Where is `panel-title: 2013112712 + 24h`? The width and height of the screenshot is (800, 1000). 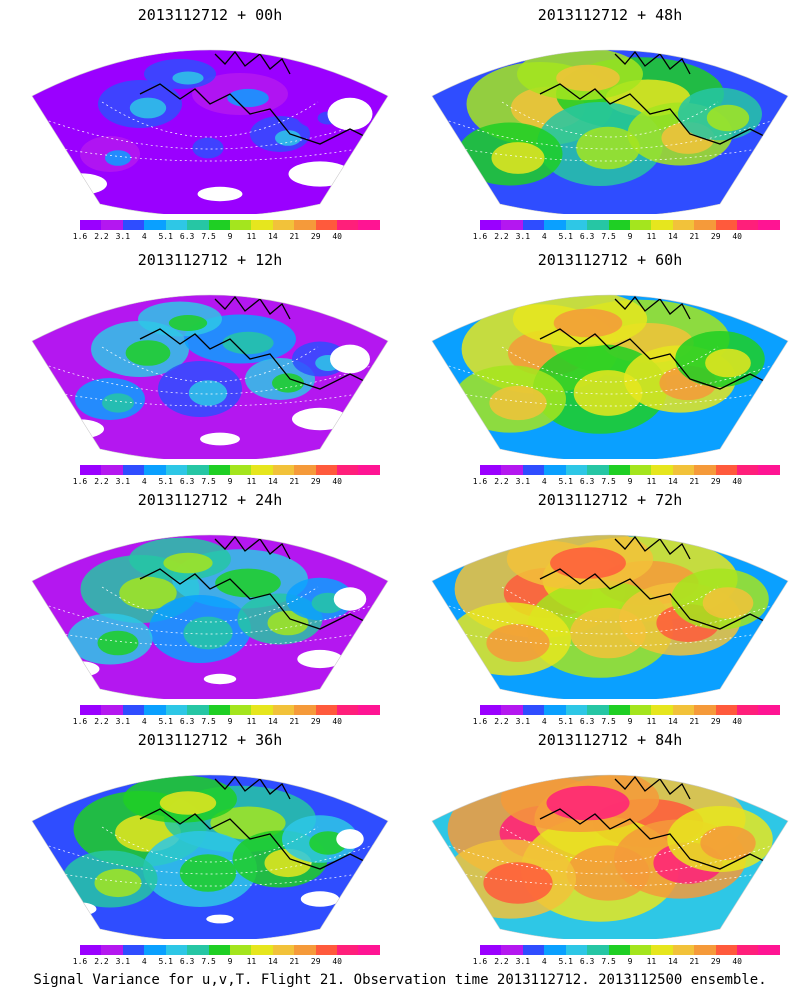
panel-title: 2013112712 + 24h is located at coordinates (210, 500).